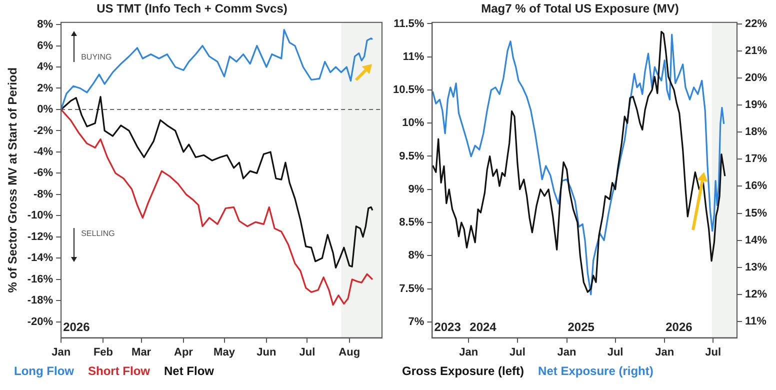 This screenshot has width=776, height=390. Describe the element at coordinates (448, 327) in the screenshot. I see `annotation: 2023` at that location.